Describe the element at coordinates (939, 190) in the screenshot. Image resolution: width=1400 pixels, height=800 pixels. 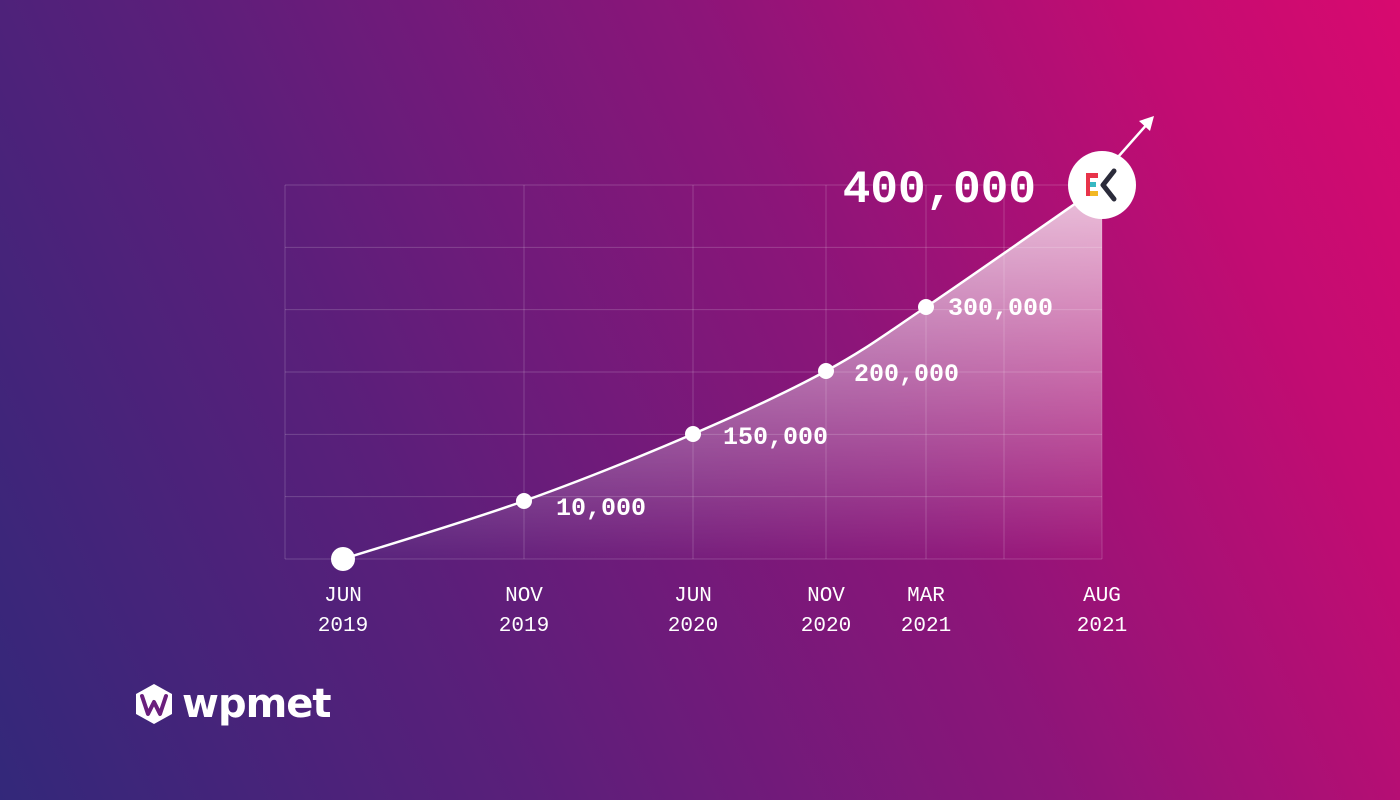
I see `data-label-highlight: 400,000` at that location.